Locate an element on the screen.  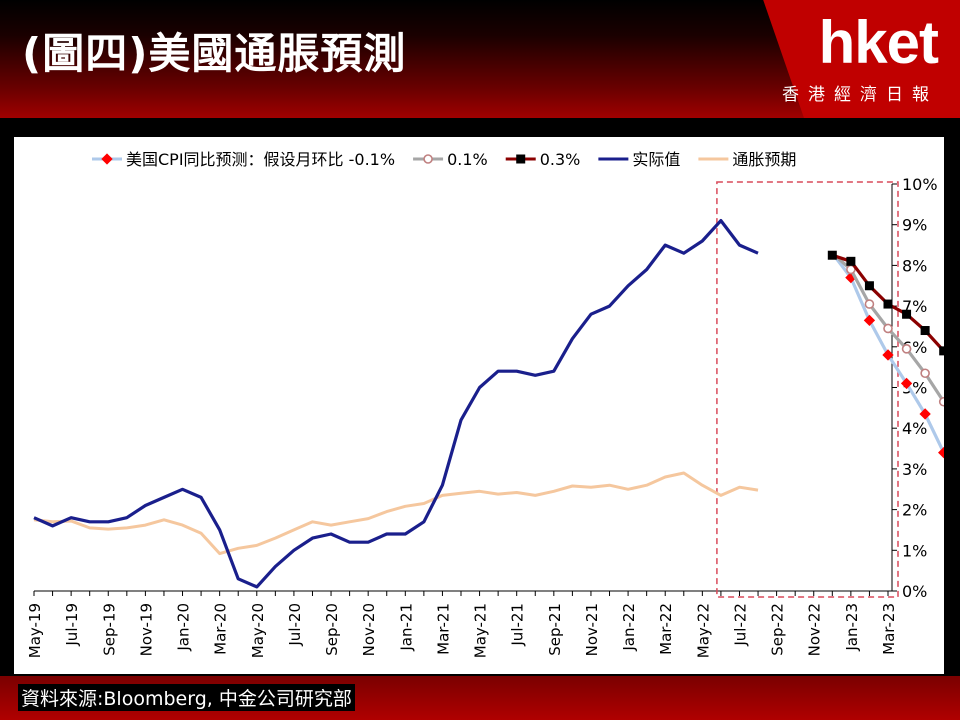
legend-item: 美国CPI同比预测：假设月环比 -0.1% is located at coordinates (243, 159).